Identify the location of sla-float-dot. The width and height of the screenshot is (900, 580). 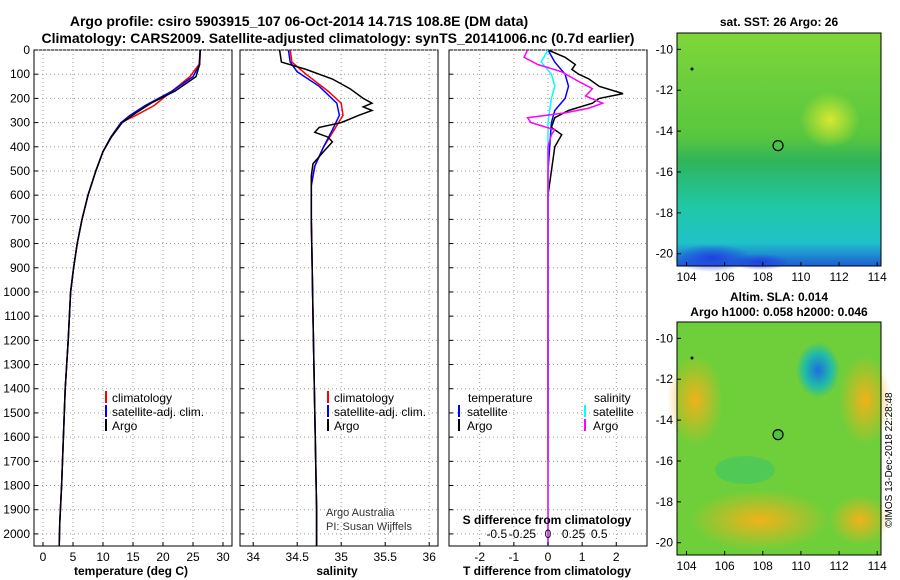
(692, 358).